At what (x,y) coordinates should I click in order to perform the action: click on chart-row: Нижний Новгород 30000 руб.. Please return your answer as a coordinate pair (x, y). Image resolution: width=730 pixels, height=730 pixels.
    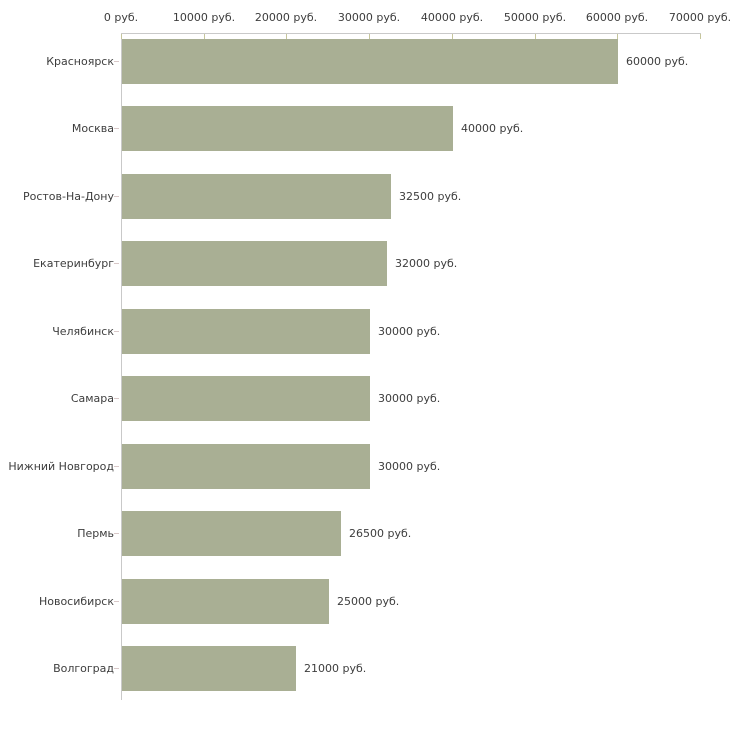
    Looking at the image, I should click on (365, 466).